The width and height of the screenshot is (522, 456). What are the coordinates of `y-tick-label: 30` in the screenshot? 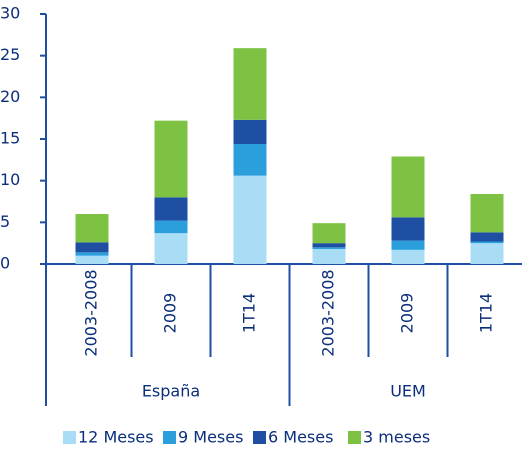 It's located at (10, 13).